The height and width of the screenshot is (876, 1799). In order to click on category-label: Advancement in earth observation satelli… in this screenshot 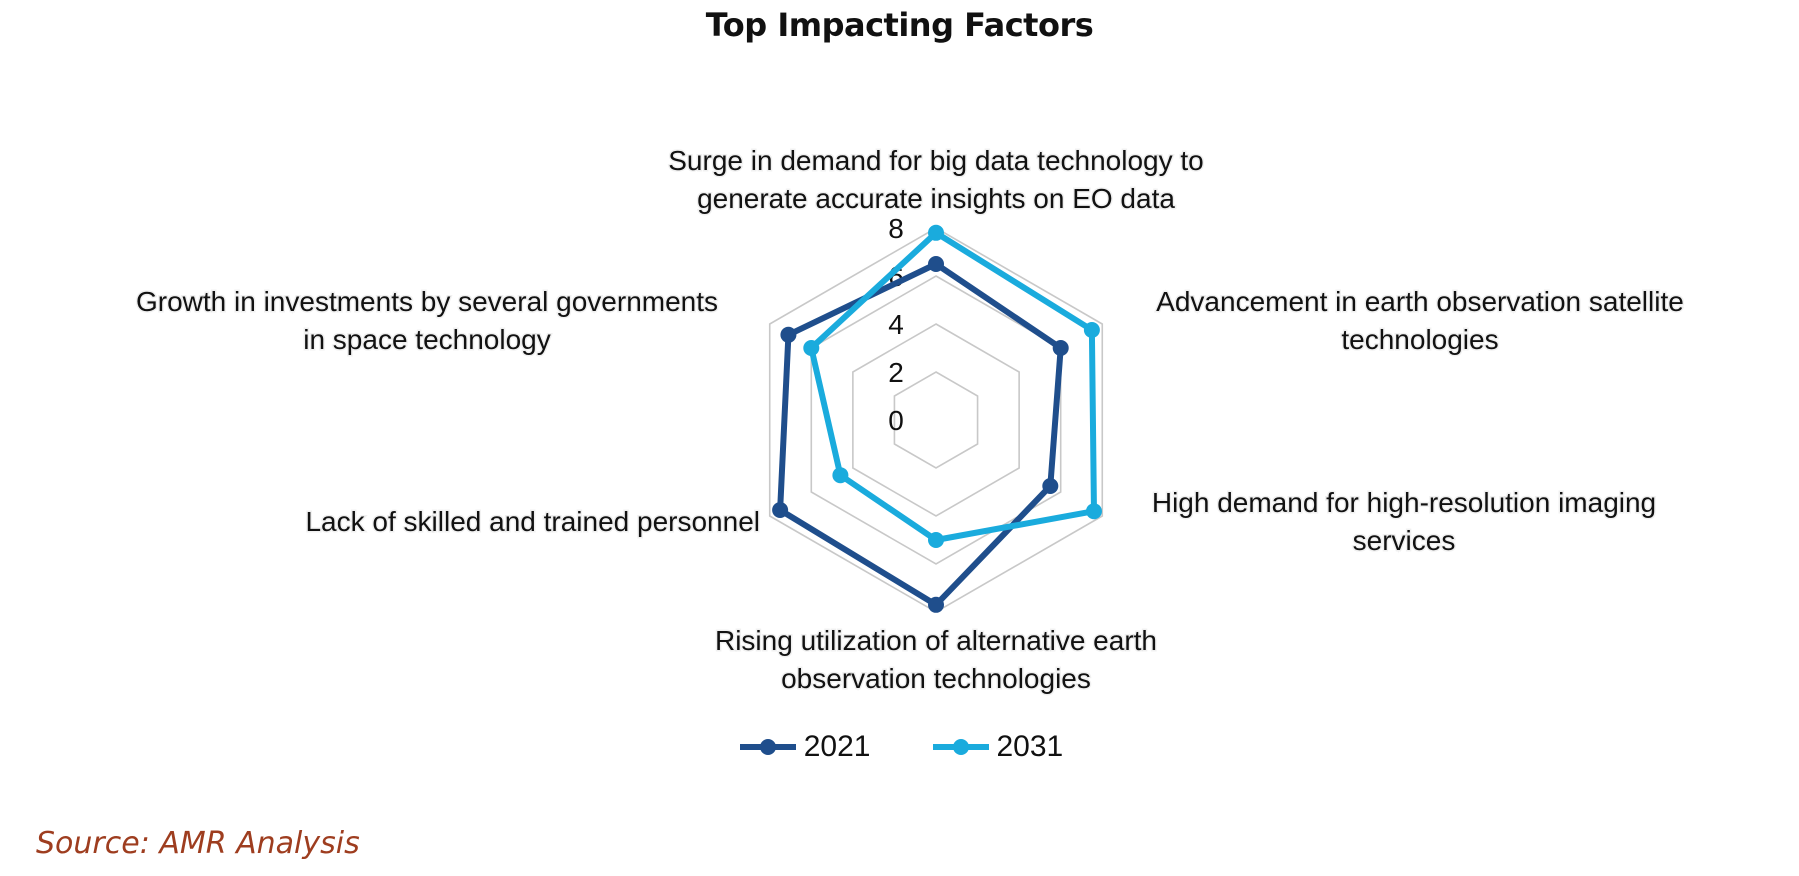, I will do `click(1420, 320)`.